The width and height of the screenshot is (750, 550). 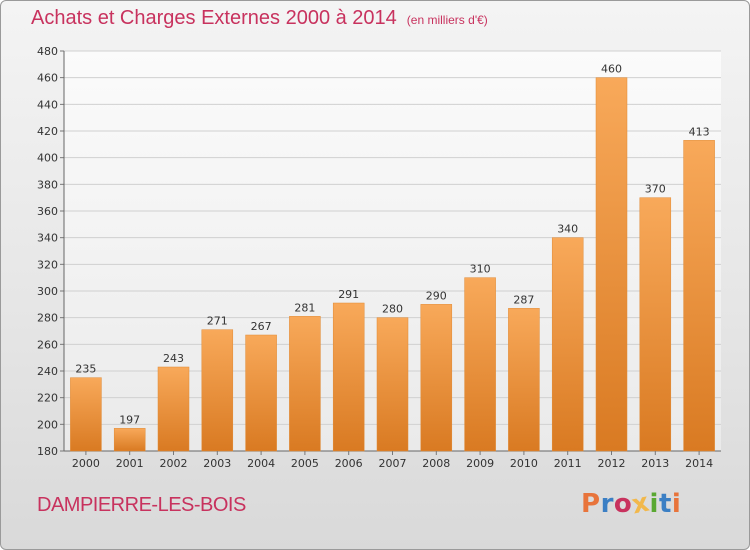 I want to click on logo-letter: t, so click(x=665, y=504).